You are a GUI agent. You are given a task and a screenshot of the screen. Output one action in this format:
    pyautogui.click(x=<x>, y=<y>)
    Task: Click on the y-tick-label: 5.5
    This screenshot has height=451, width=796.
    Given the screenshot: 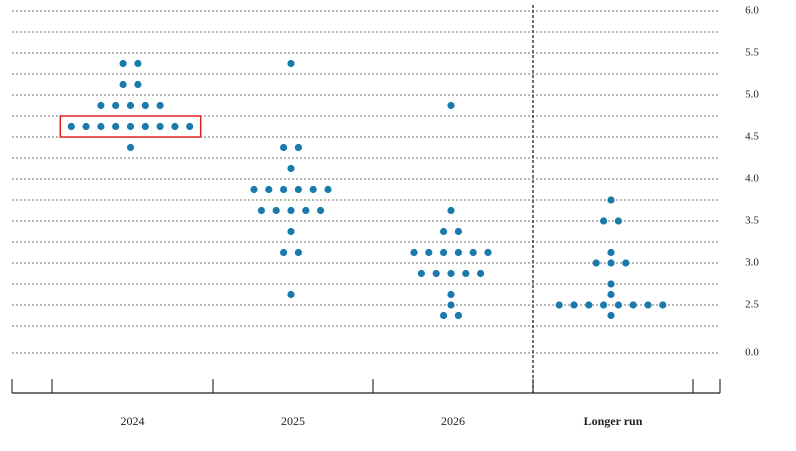 What is the action you would take?
    pyautogui.click(x=752, y=53)
    